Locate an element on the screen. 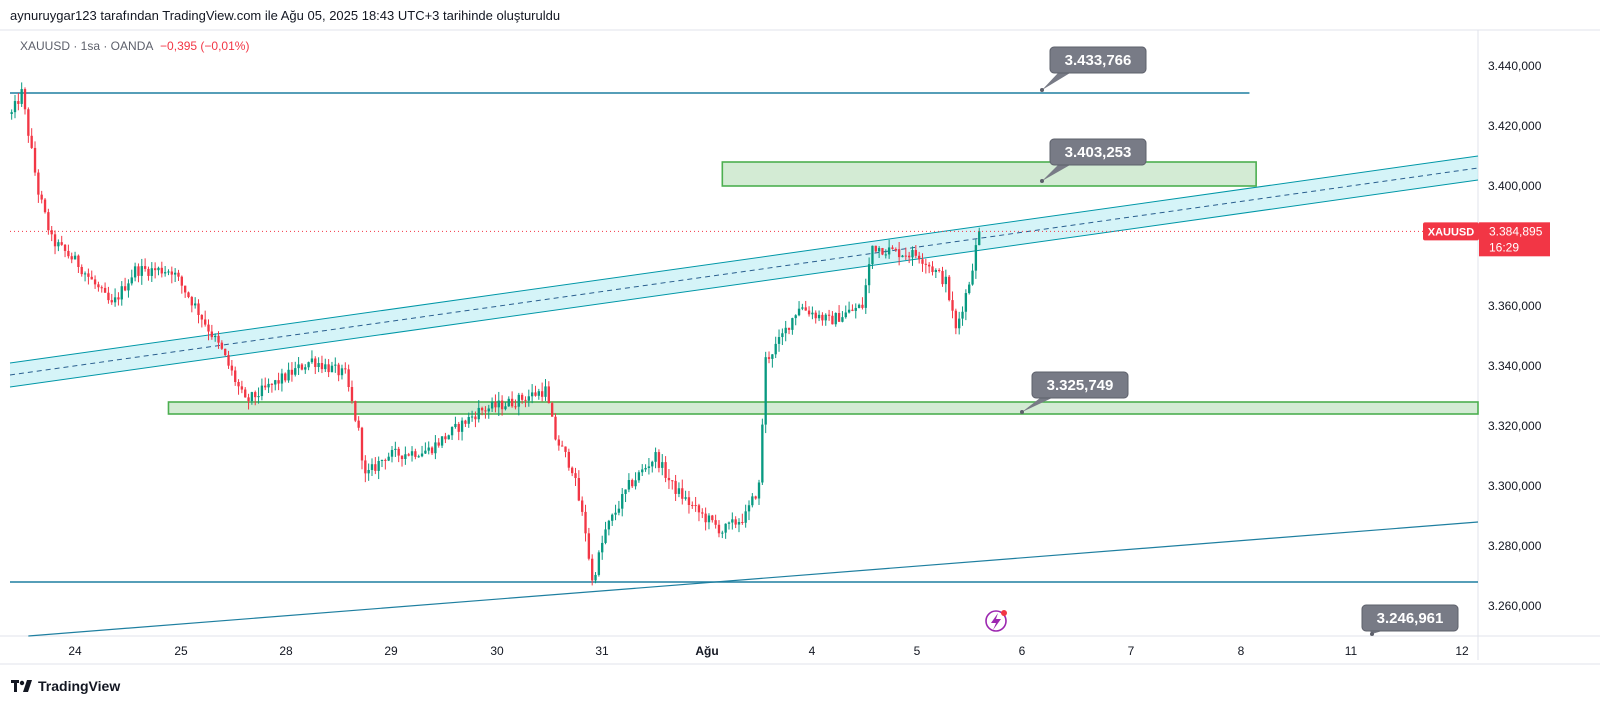 The width and height of the screenshot is (1600, 718). y-tick-label: 3.420,000 is located at coordinates (1515, 126).